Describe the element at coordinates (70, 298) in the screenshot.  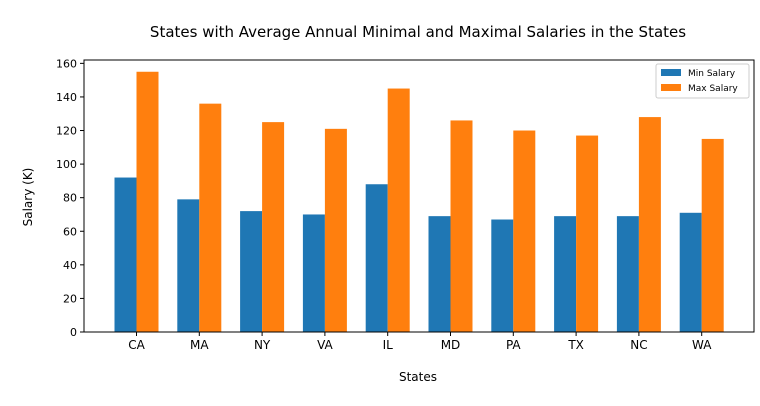
I see `y-tick-label: 20` at that location.